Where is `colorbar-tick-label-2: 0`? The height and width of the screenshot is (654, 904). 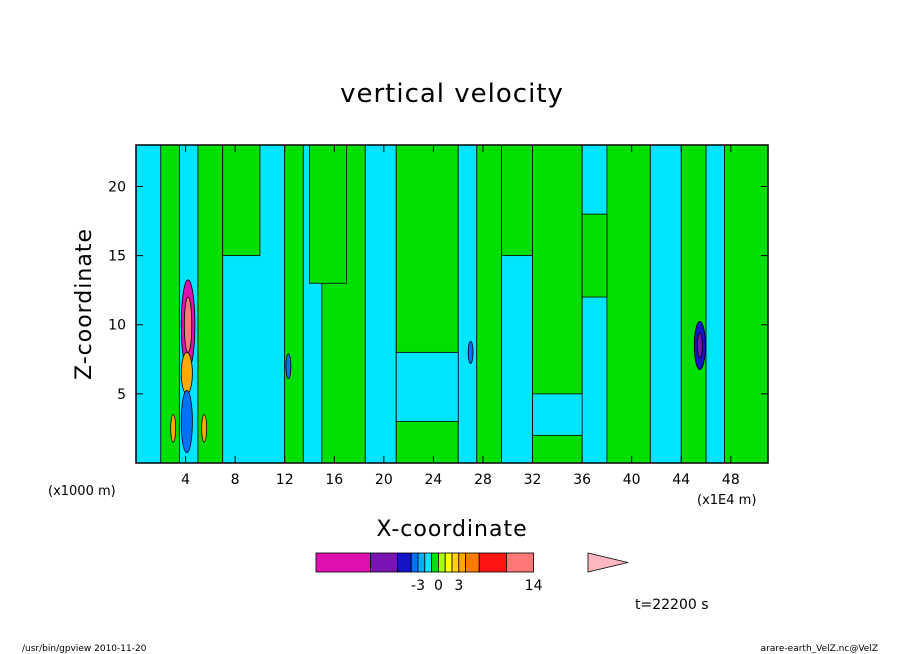 colorbar-tick-label-2: 0 is located at coordinates (438, 586).